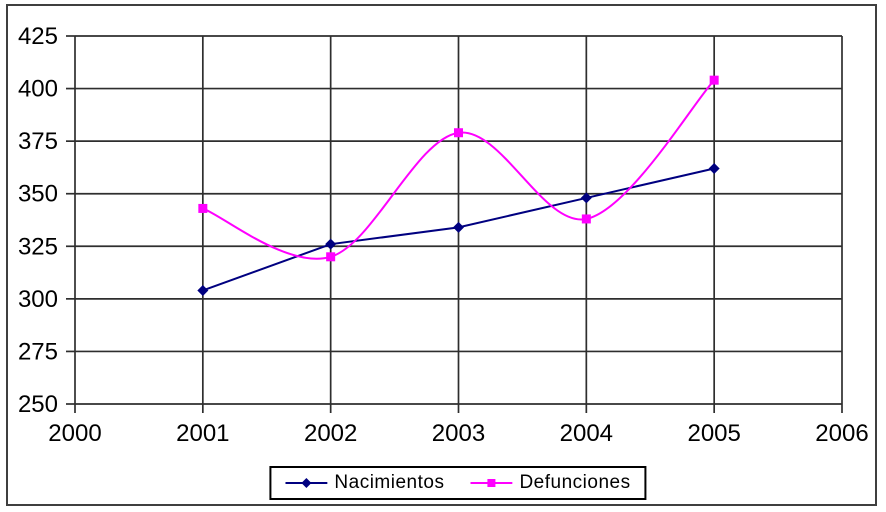 The image size is (886, 512). I want to click on legend-item-defunciones: Defunciones, so click(550, 483).